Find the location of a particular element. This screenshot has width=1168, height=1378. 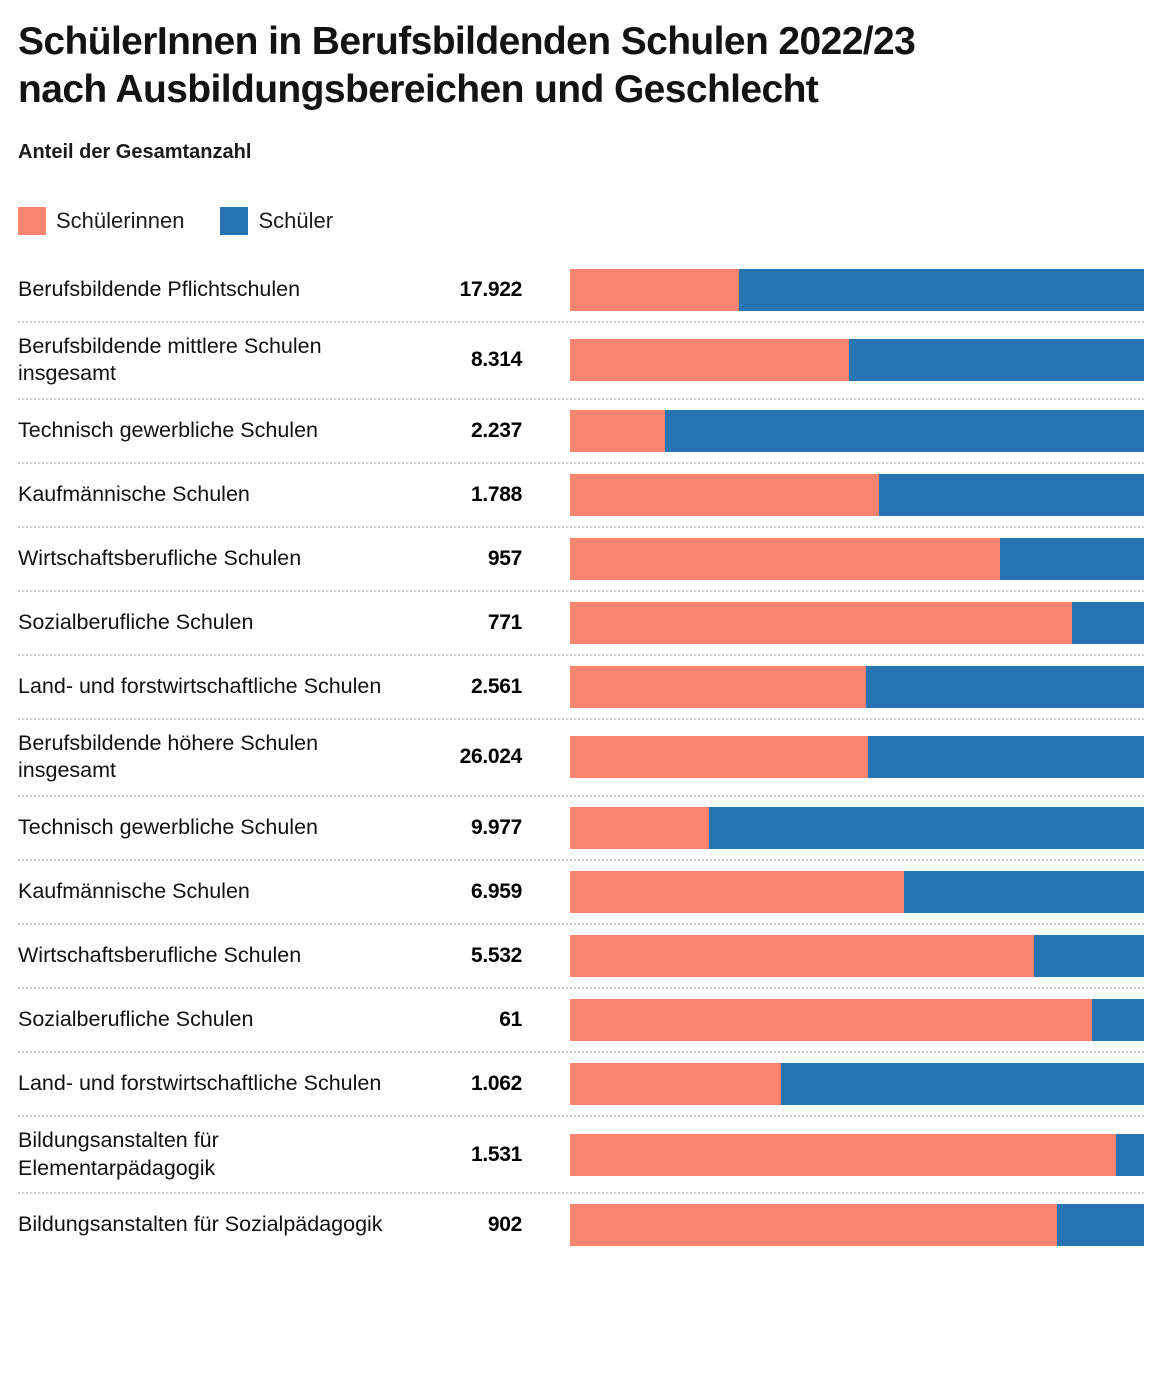

row-total-value: 771 is located at coordinates (504, 622).